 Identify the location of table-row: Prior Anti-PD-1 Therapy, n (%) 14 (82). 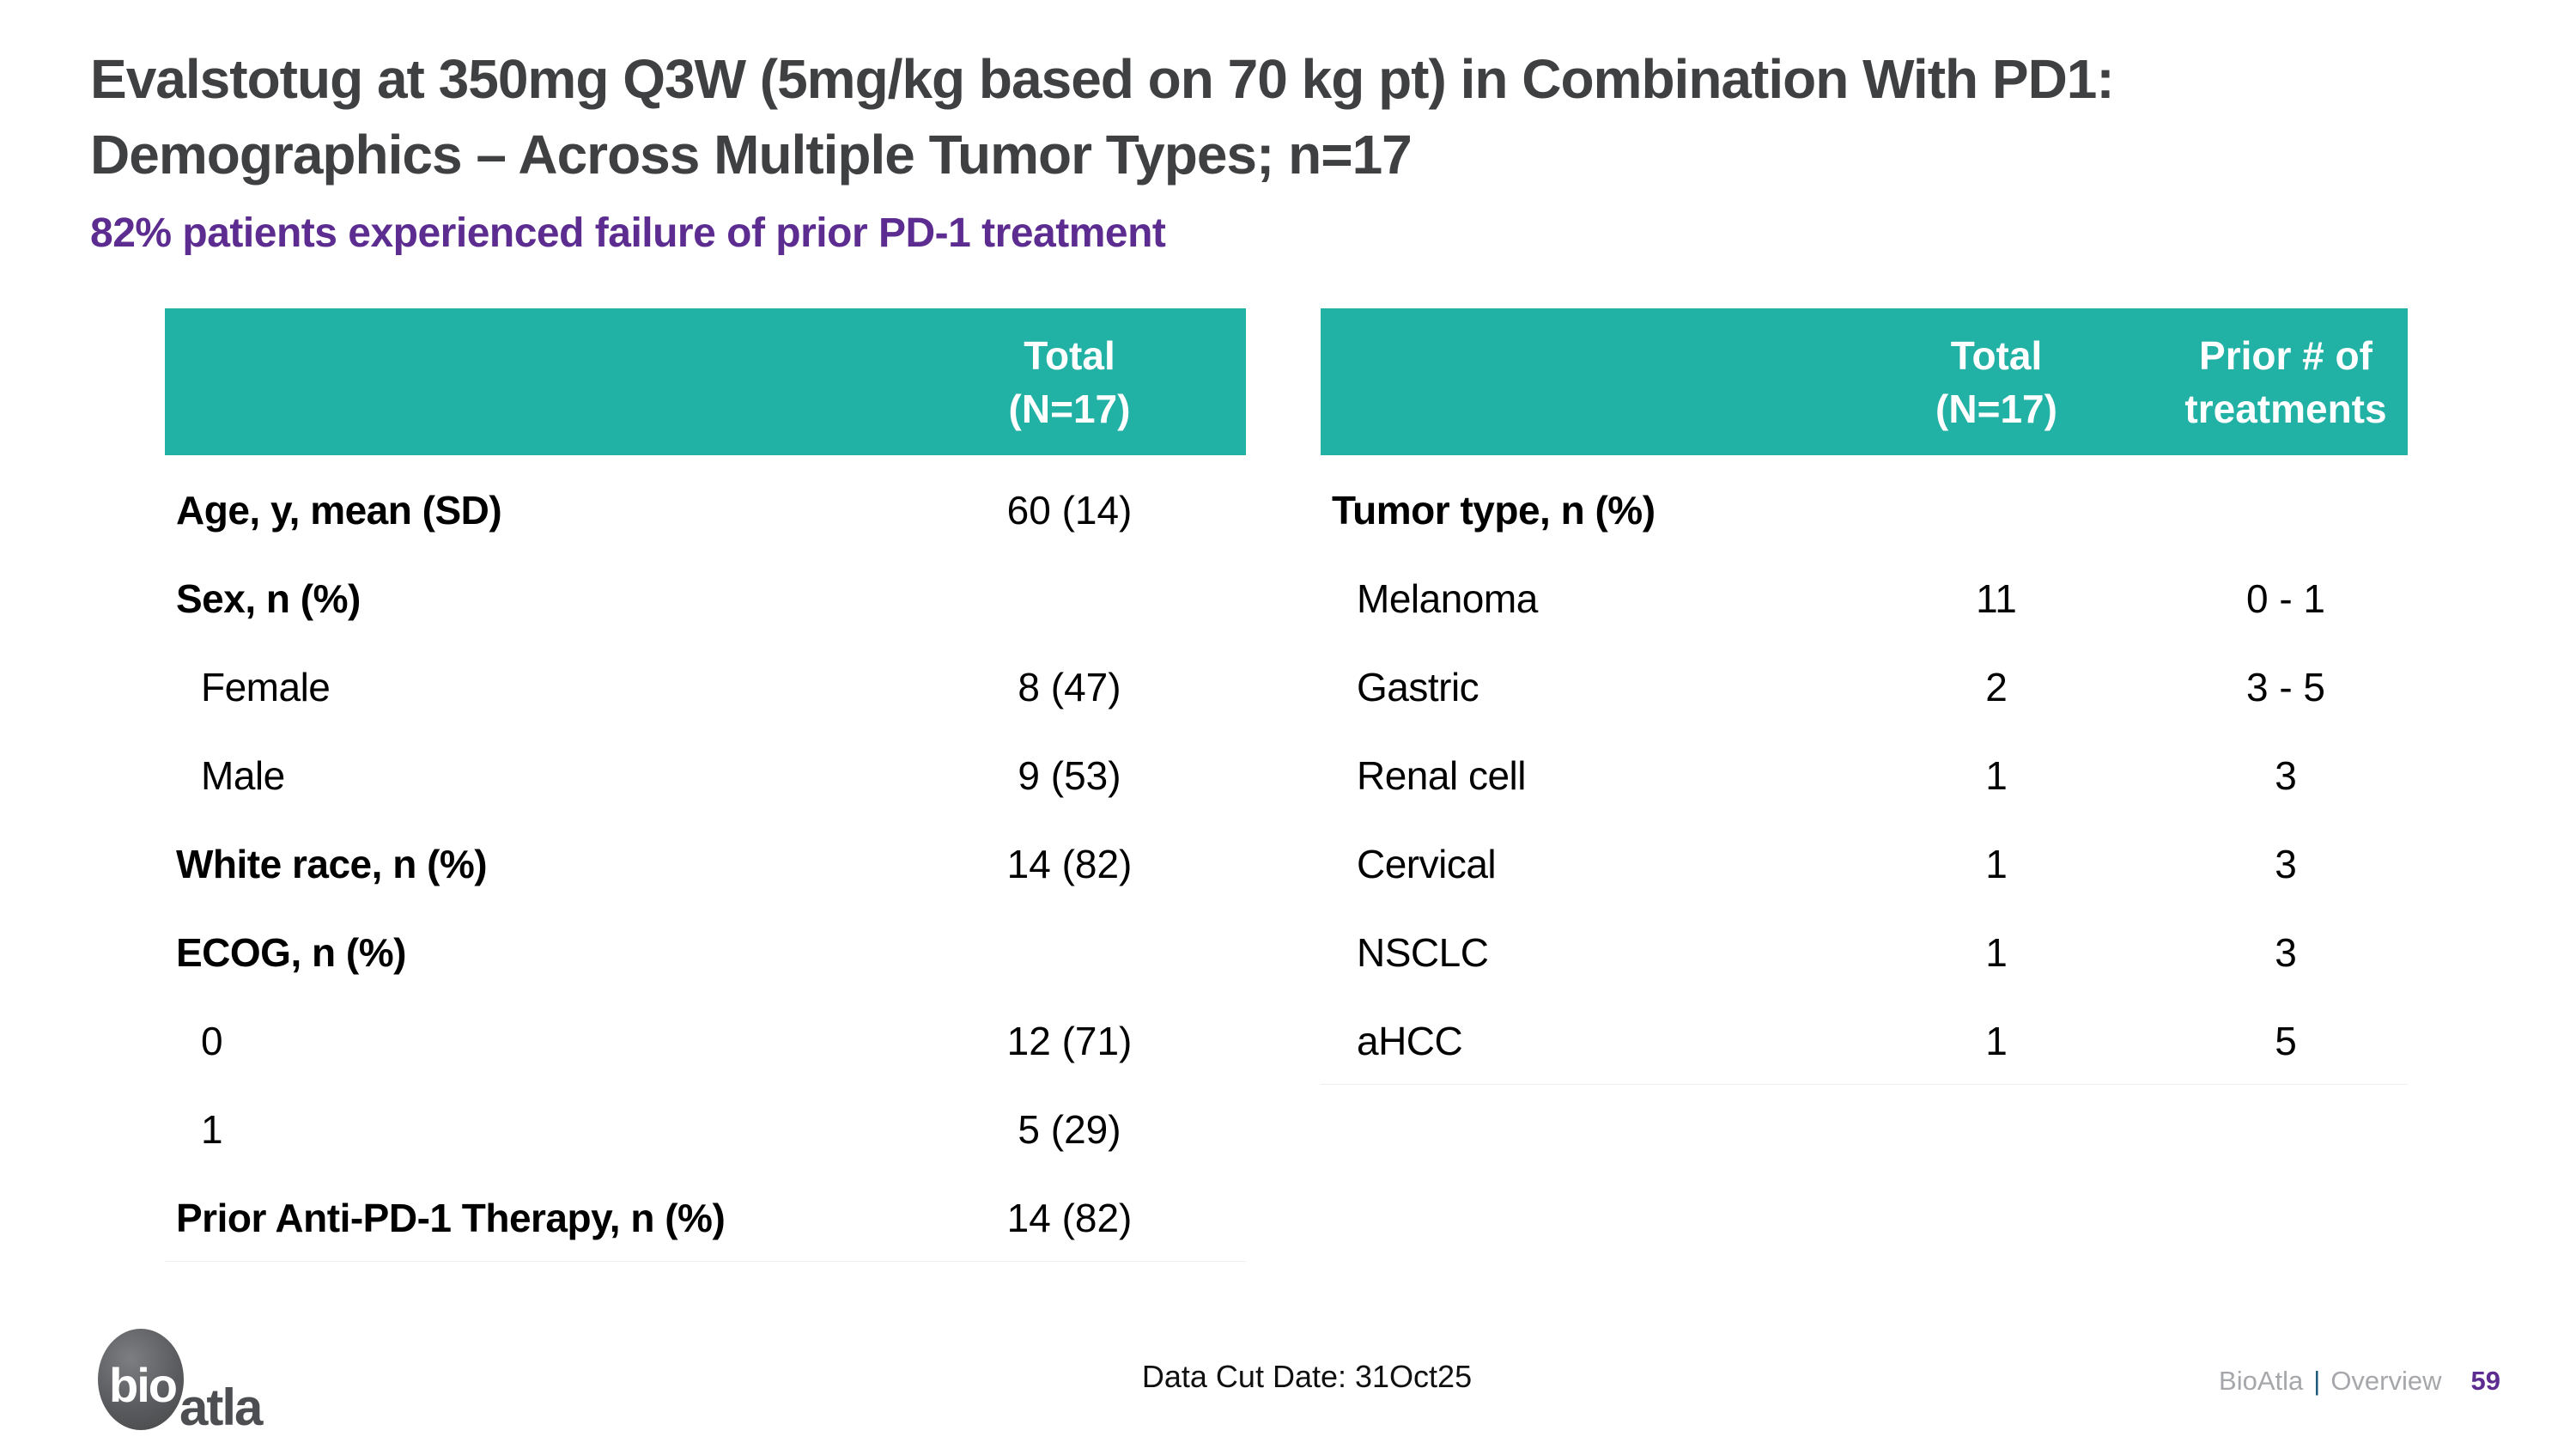
(705, 1217).